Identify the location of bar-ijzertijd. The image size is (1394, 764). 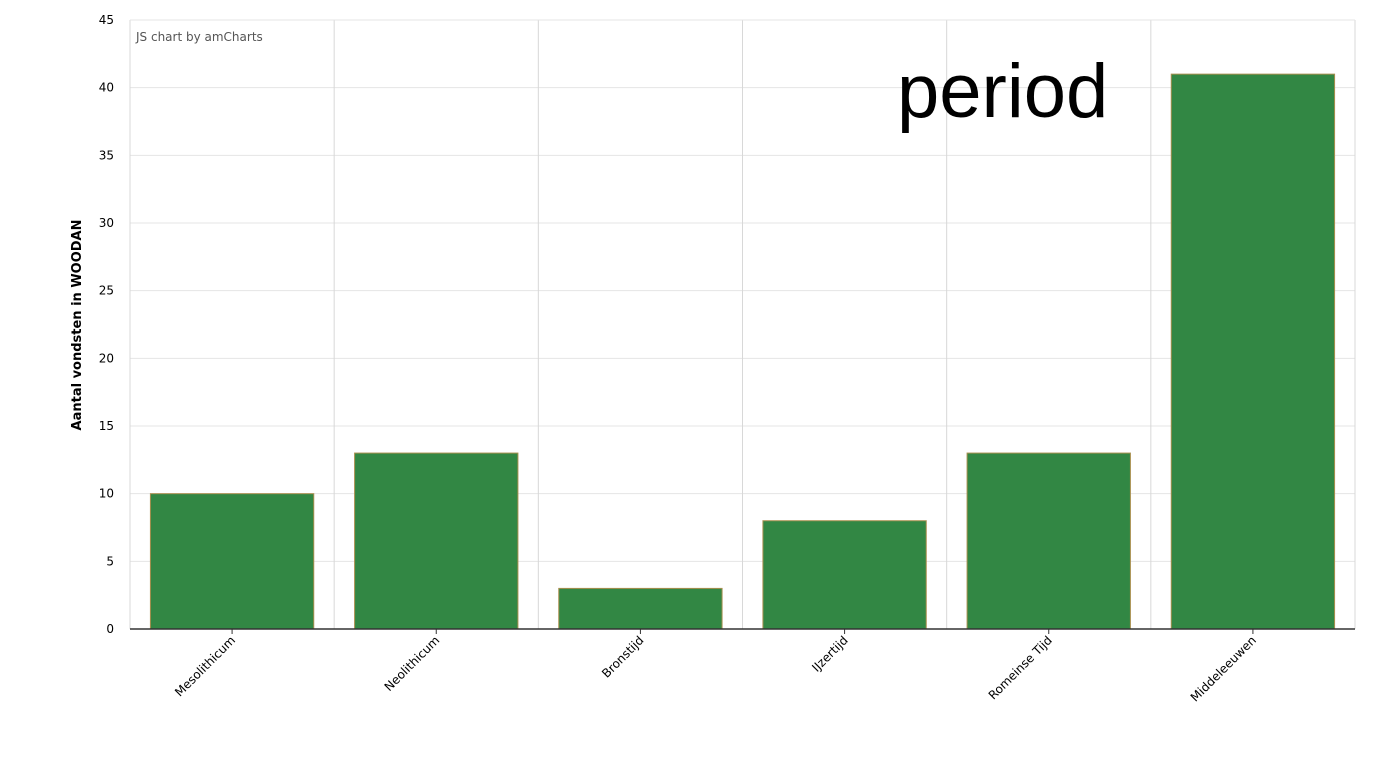
(844, 575).